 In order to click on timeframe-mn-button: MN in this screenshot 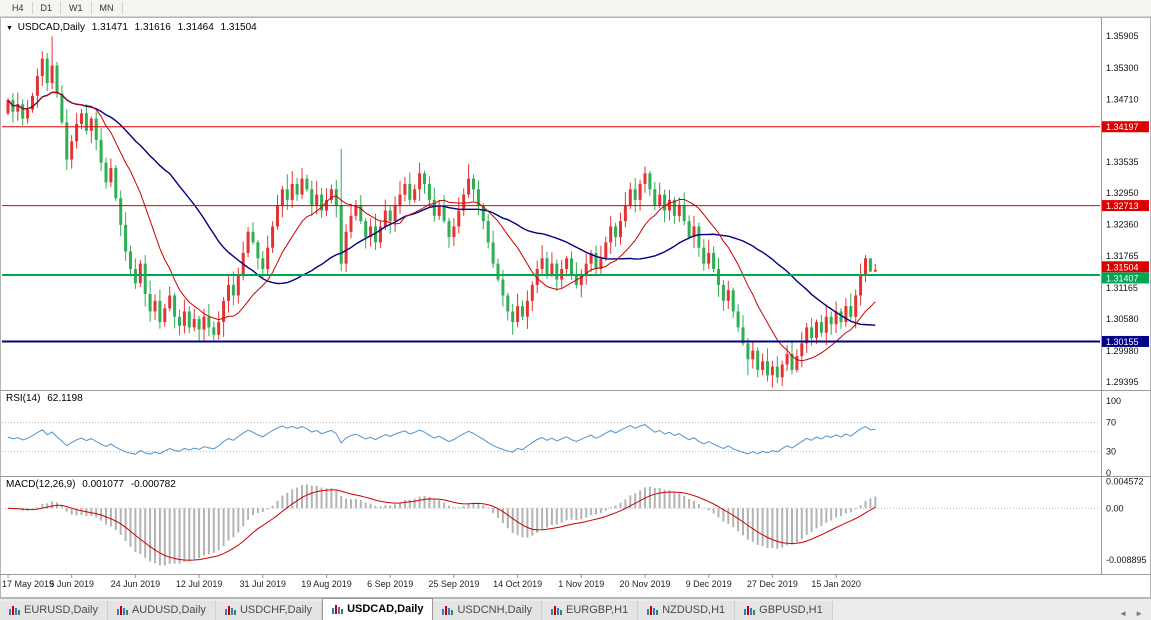, I will do `click(107, 8)`.